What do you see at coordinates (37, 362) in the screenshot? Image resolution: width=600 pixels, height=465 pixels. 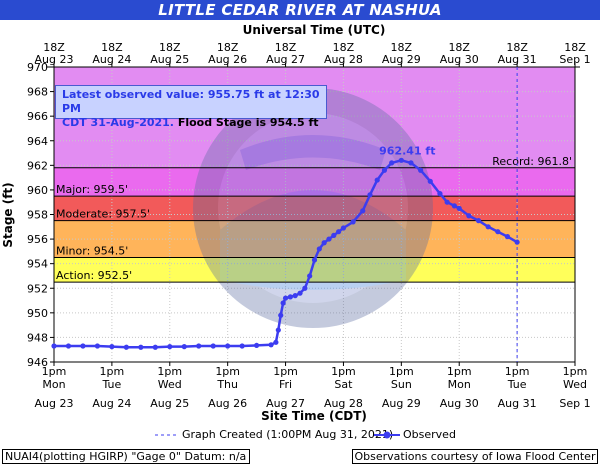 I see `y-tick-label: 946` at bounding box center [37, 362].